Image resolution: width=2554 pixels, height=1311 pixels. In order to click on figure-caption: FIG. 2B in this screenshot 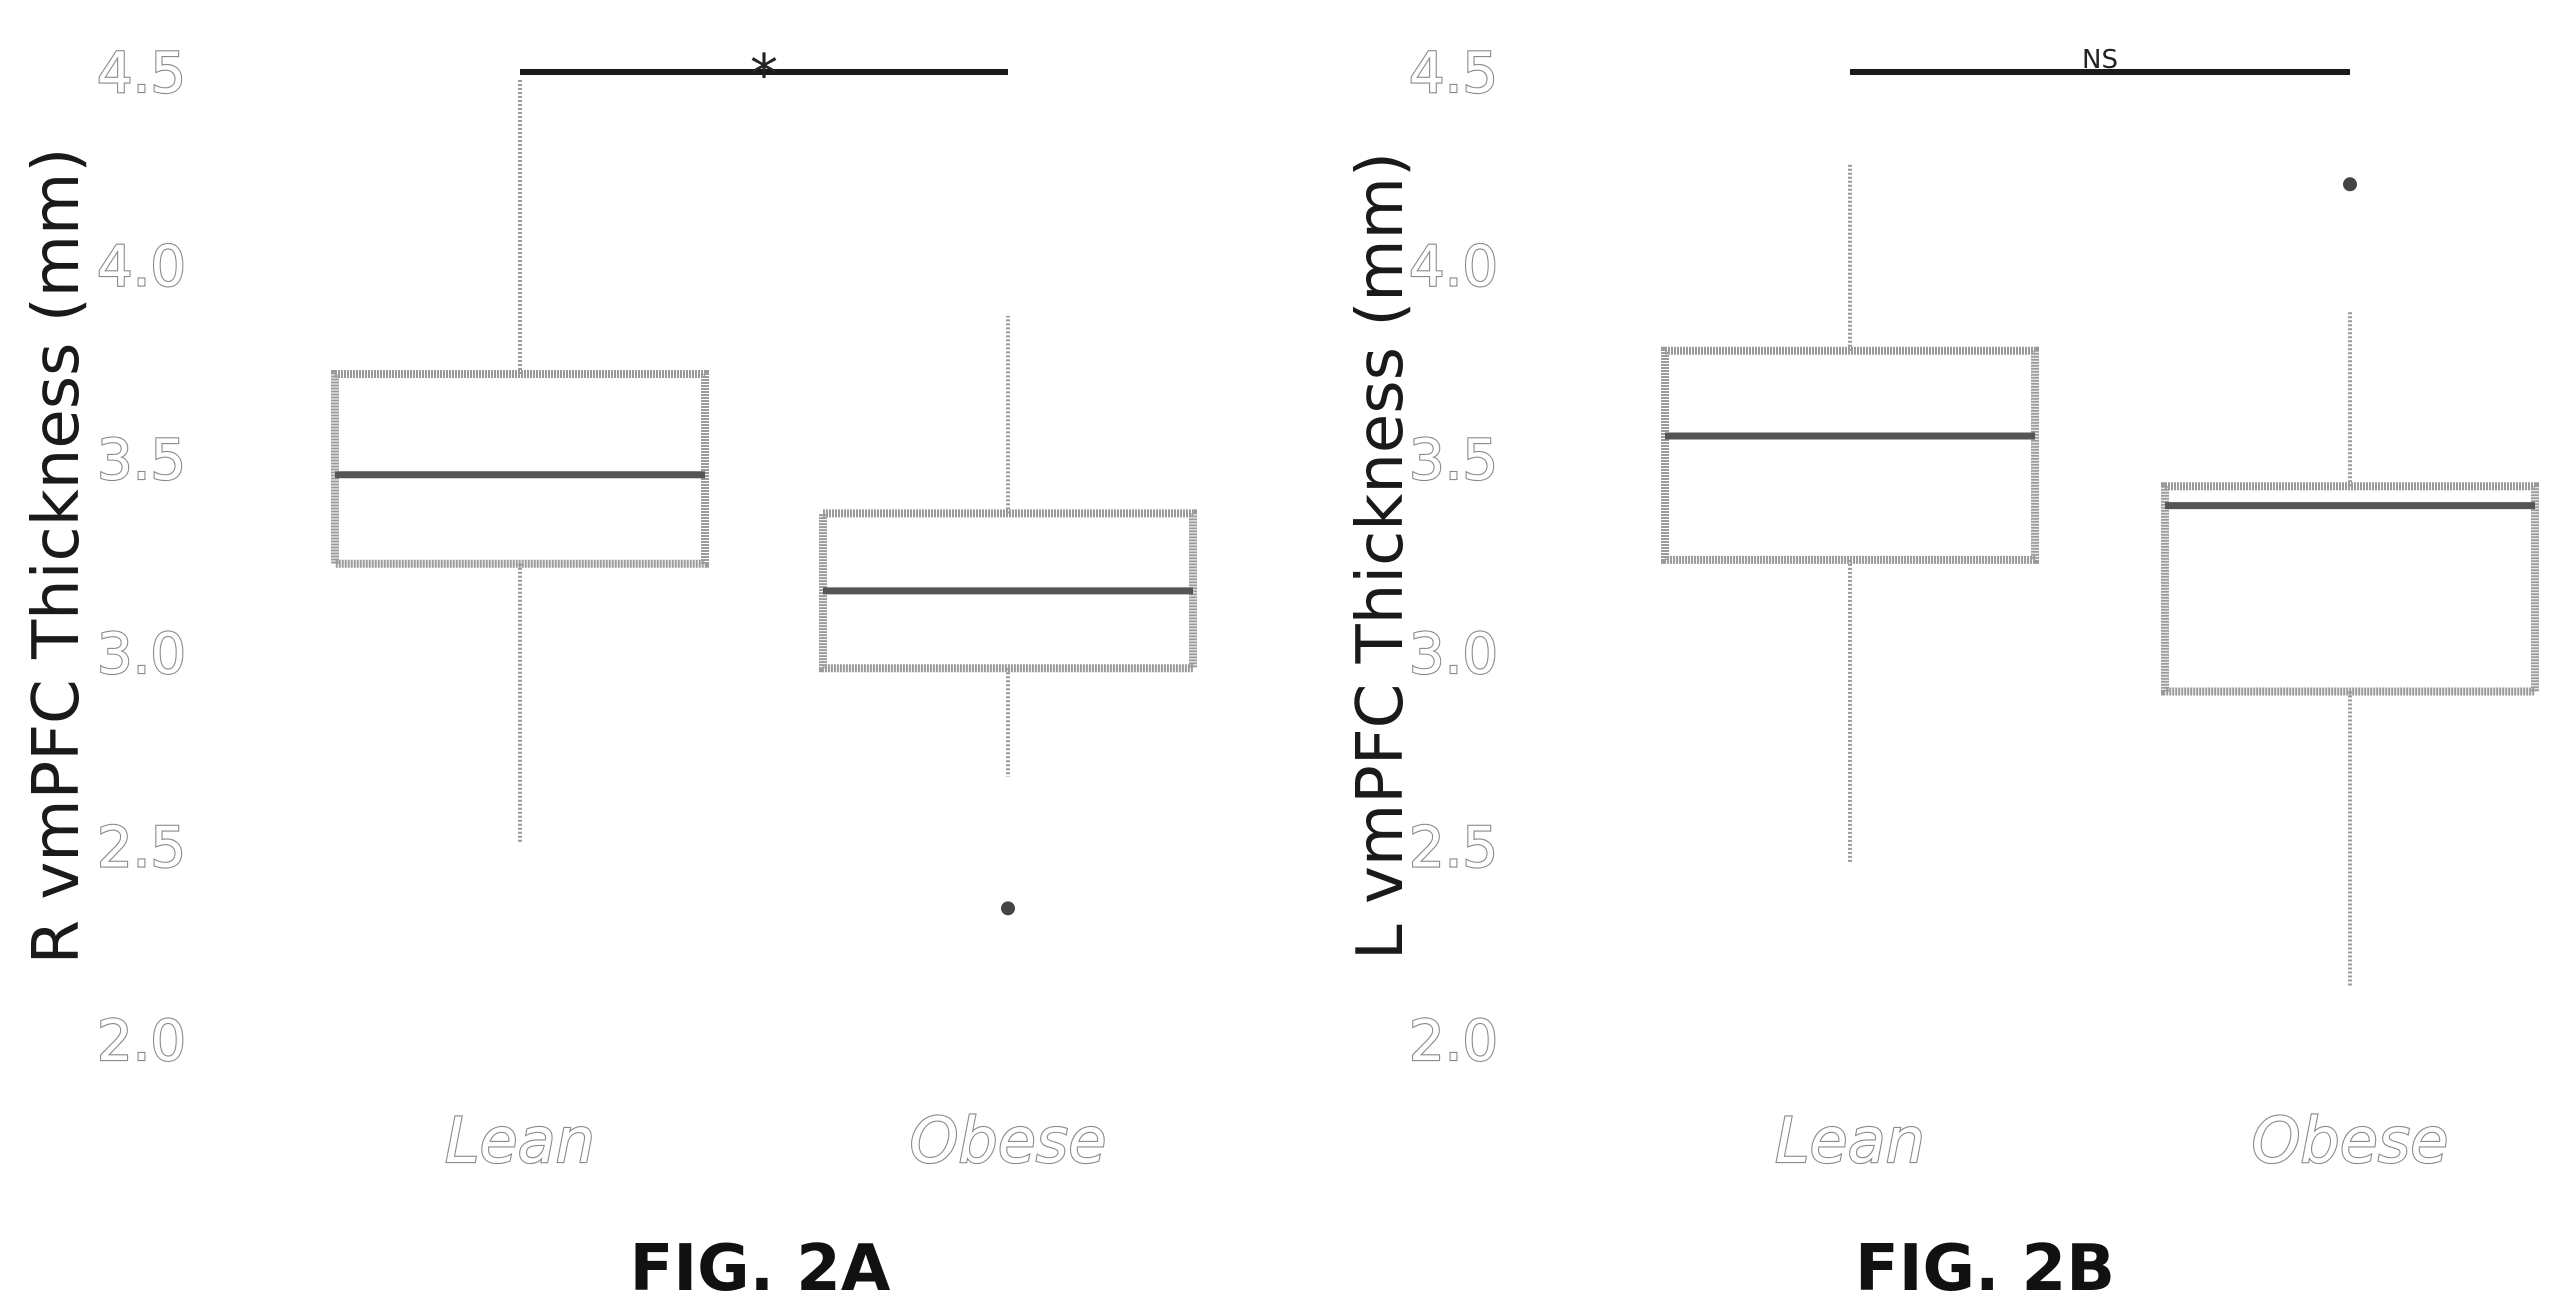, I will do `click(1985, 1269)`.